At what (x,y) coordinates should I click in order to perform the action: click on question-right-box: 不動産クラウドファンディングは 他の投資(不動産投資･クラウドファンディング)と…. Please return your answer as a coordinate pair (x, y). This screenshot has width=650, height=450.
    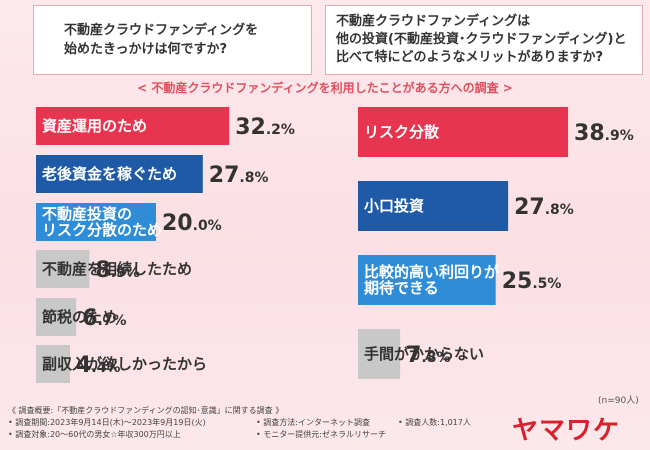
    Looking at the image, I should click on (484, 40).